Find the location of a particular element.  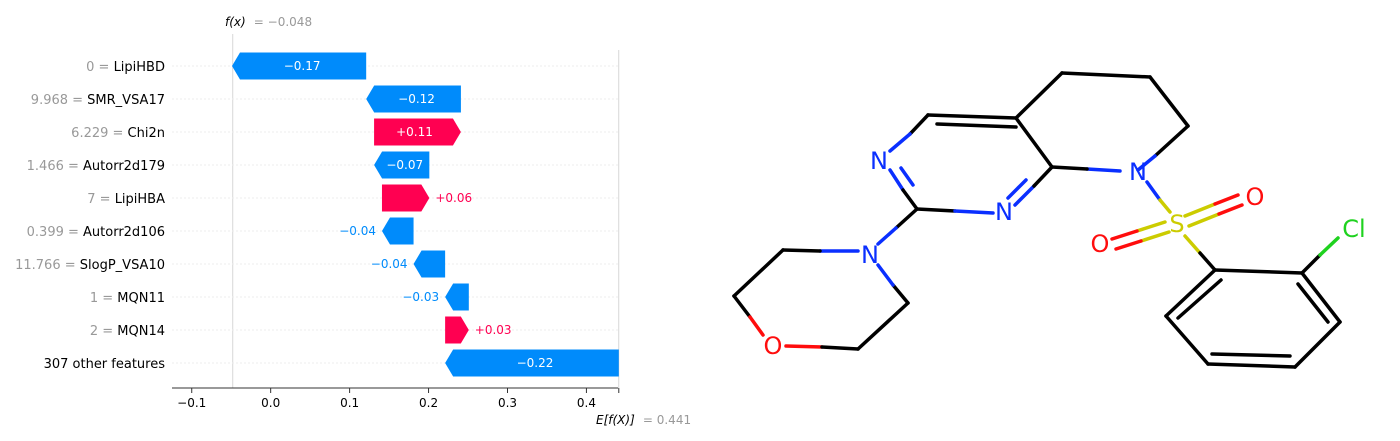

feature-name: LipiHBD is located at coordinates (139, 67).